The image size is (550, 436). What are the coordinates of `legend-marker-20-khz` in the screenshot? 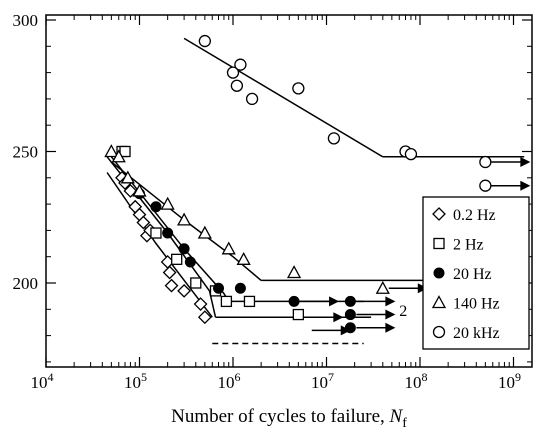 It's located at (439, 332).